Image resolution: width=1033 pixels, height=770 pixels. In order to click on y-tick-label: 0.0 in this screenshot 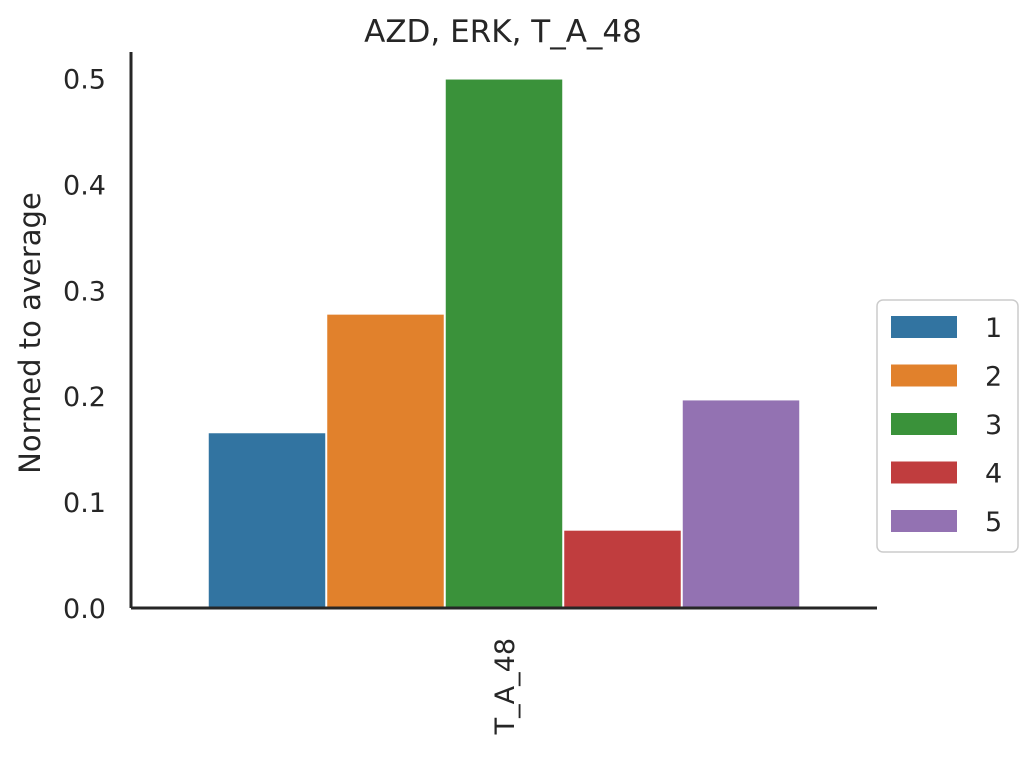, I will do `click(84, 609)`.